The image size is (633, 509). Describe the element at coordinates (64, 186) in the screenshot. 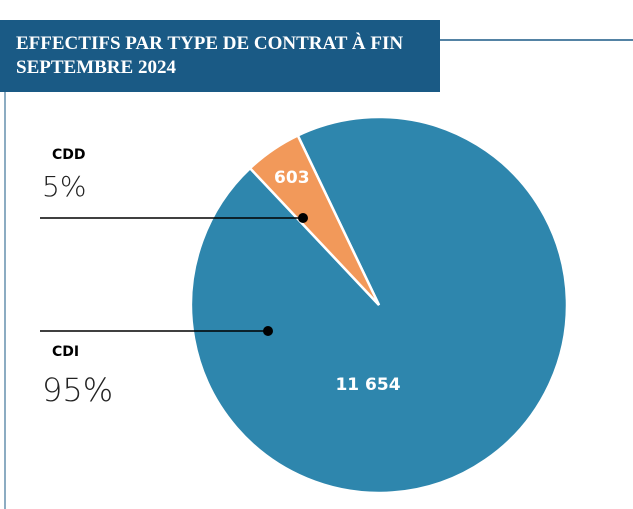

I see `share-label: 5%` at that location.